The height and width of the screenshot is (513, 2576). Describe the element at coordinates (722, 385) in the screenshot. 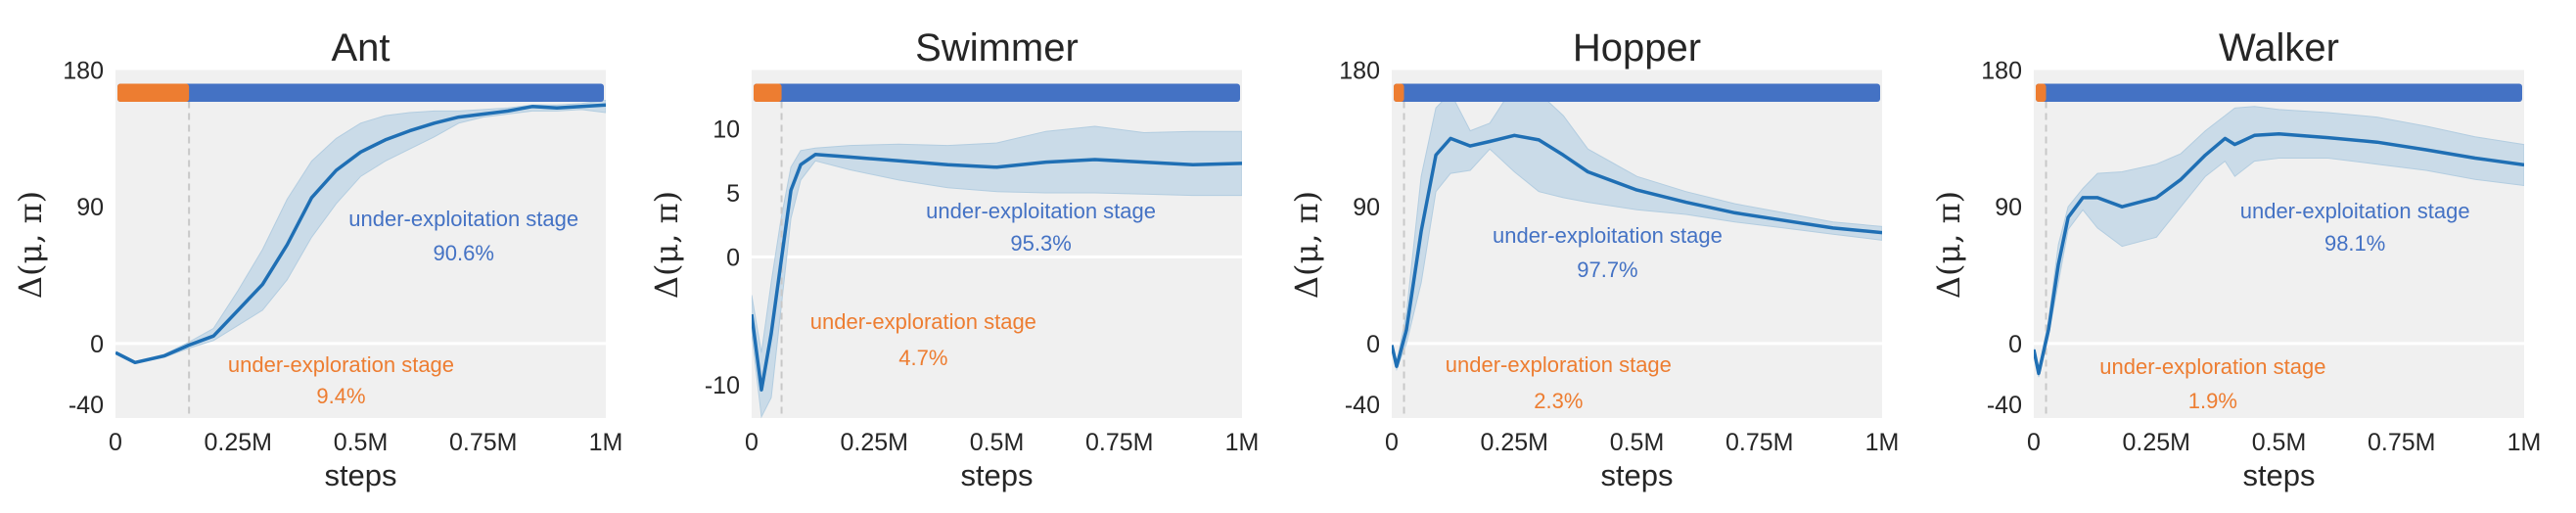

I see `y-tick-label: -10` at that location.